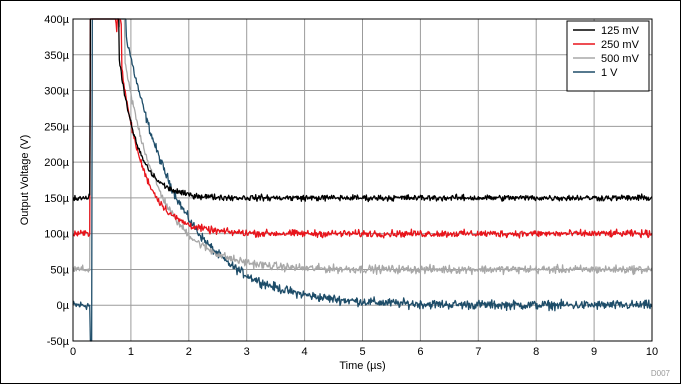  I want to click on x-tick-label: 5, so click(362, 352).